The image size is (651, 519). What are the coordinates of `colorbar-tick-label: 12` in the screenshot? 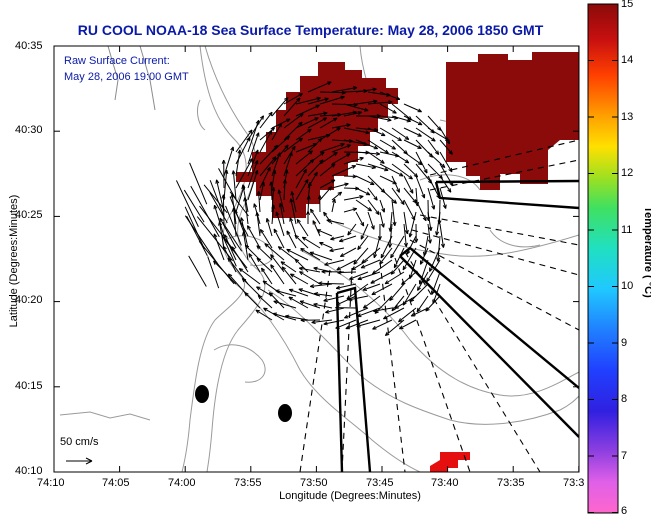 It's located at (627, 173).